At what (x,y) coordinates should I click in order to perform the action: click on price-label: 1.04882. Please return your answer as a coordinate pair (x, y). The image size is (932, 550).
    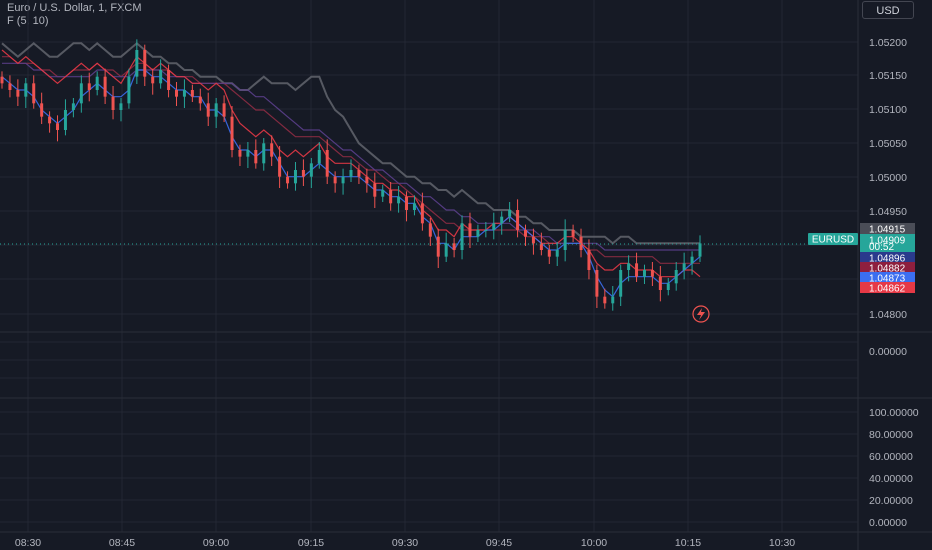
    Looking at the image, I should click on (887, 269).